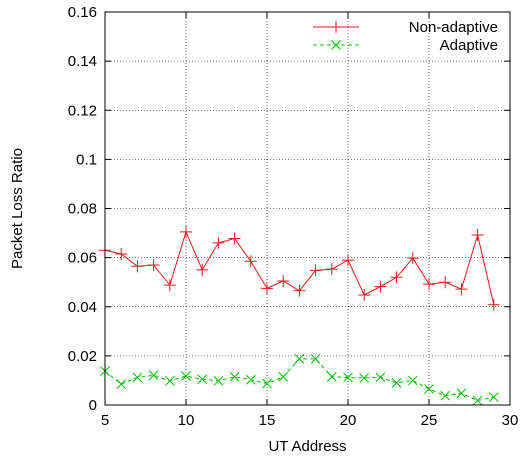 This screenshot has height=462, width=523. Describe the element at coordinates (453, 27) in the screenshot. I see `legend-label: Non-adaptive` at that location.